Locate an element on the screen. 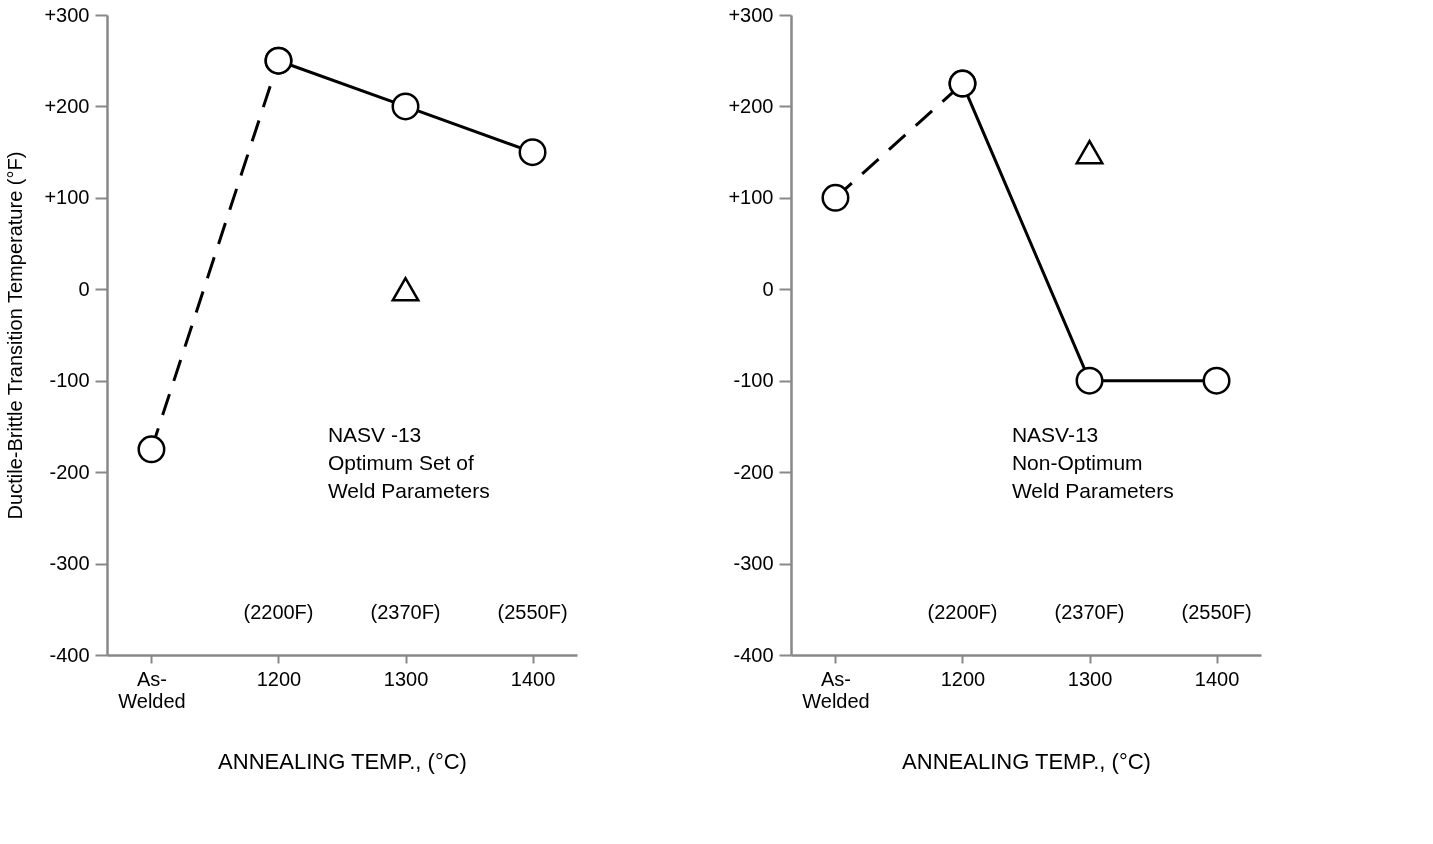 The width and height of the screenshot is (1433, 844). annotation: NASV -13 Optimum Set of Weld Parameters is located at coordinates (408, 462).